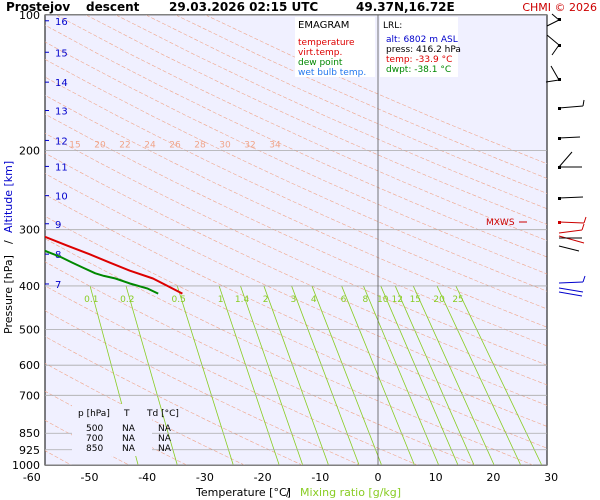 This screenshot has height=500, width=600. What do you see at coordinates (221, 300) in the screenshot?
I see `mixing-ratio-label: 1` at bounding box center [221, 300].